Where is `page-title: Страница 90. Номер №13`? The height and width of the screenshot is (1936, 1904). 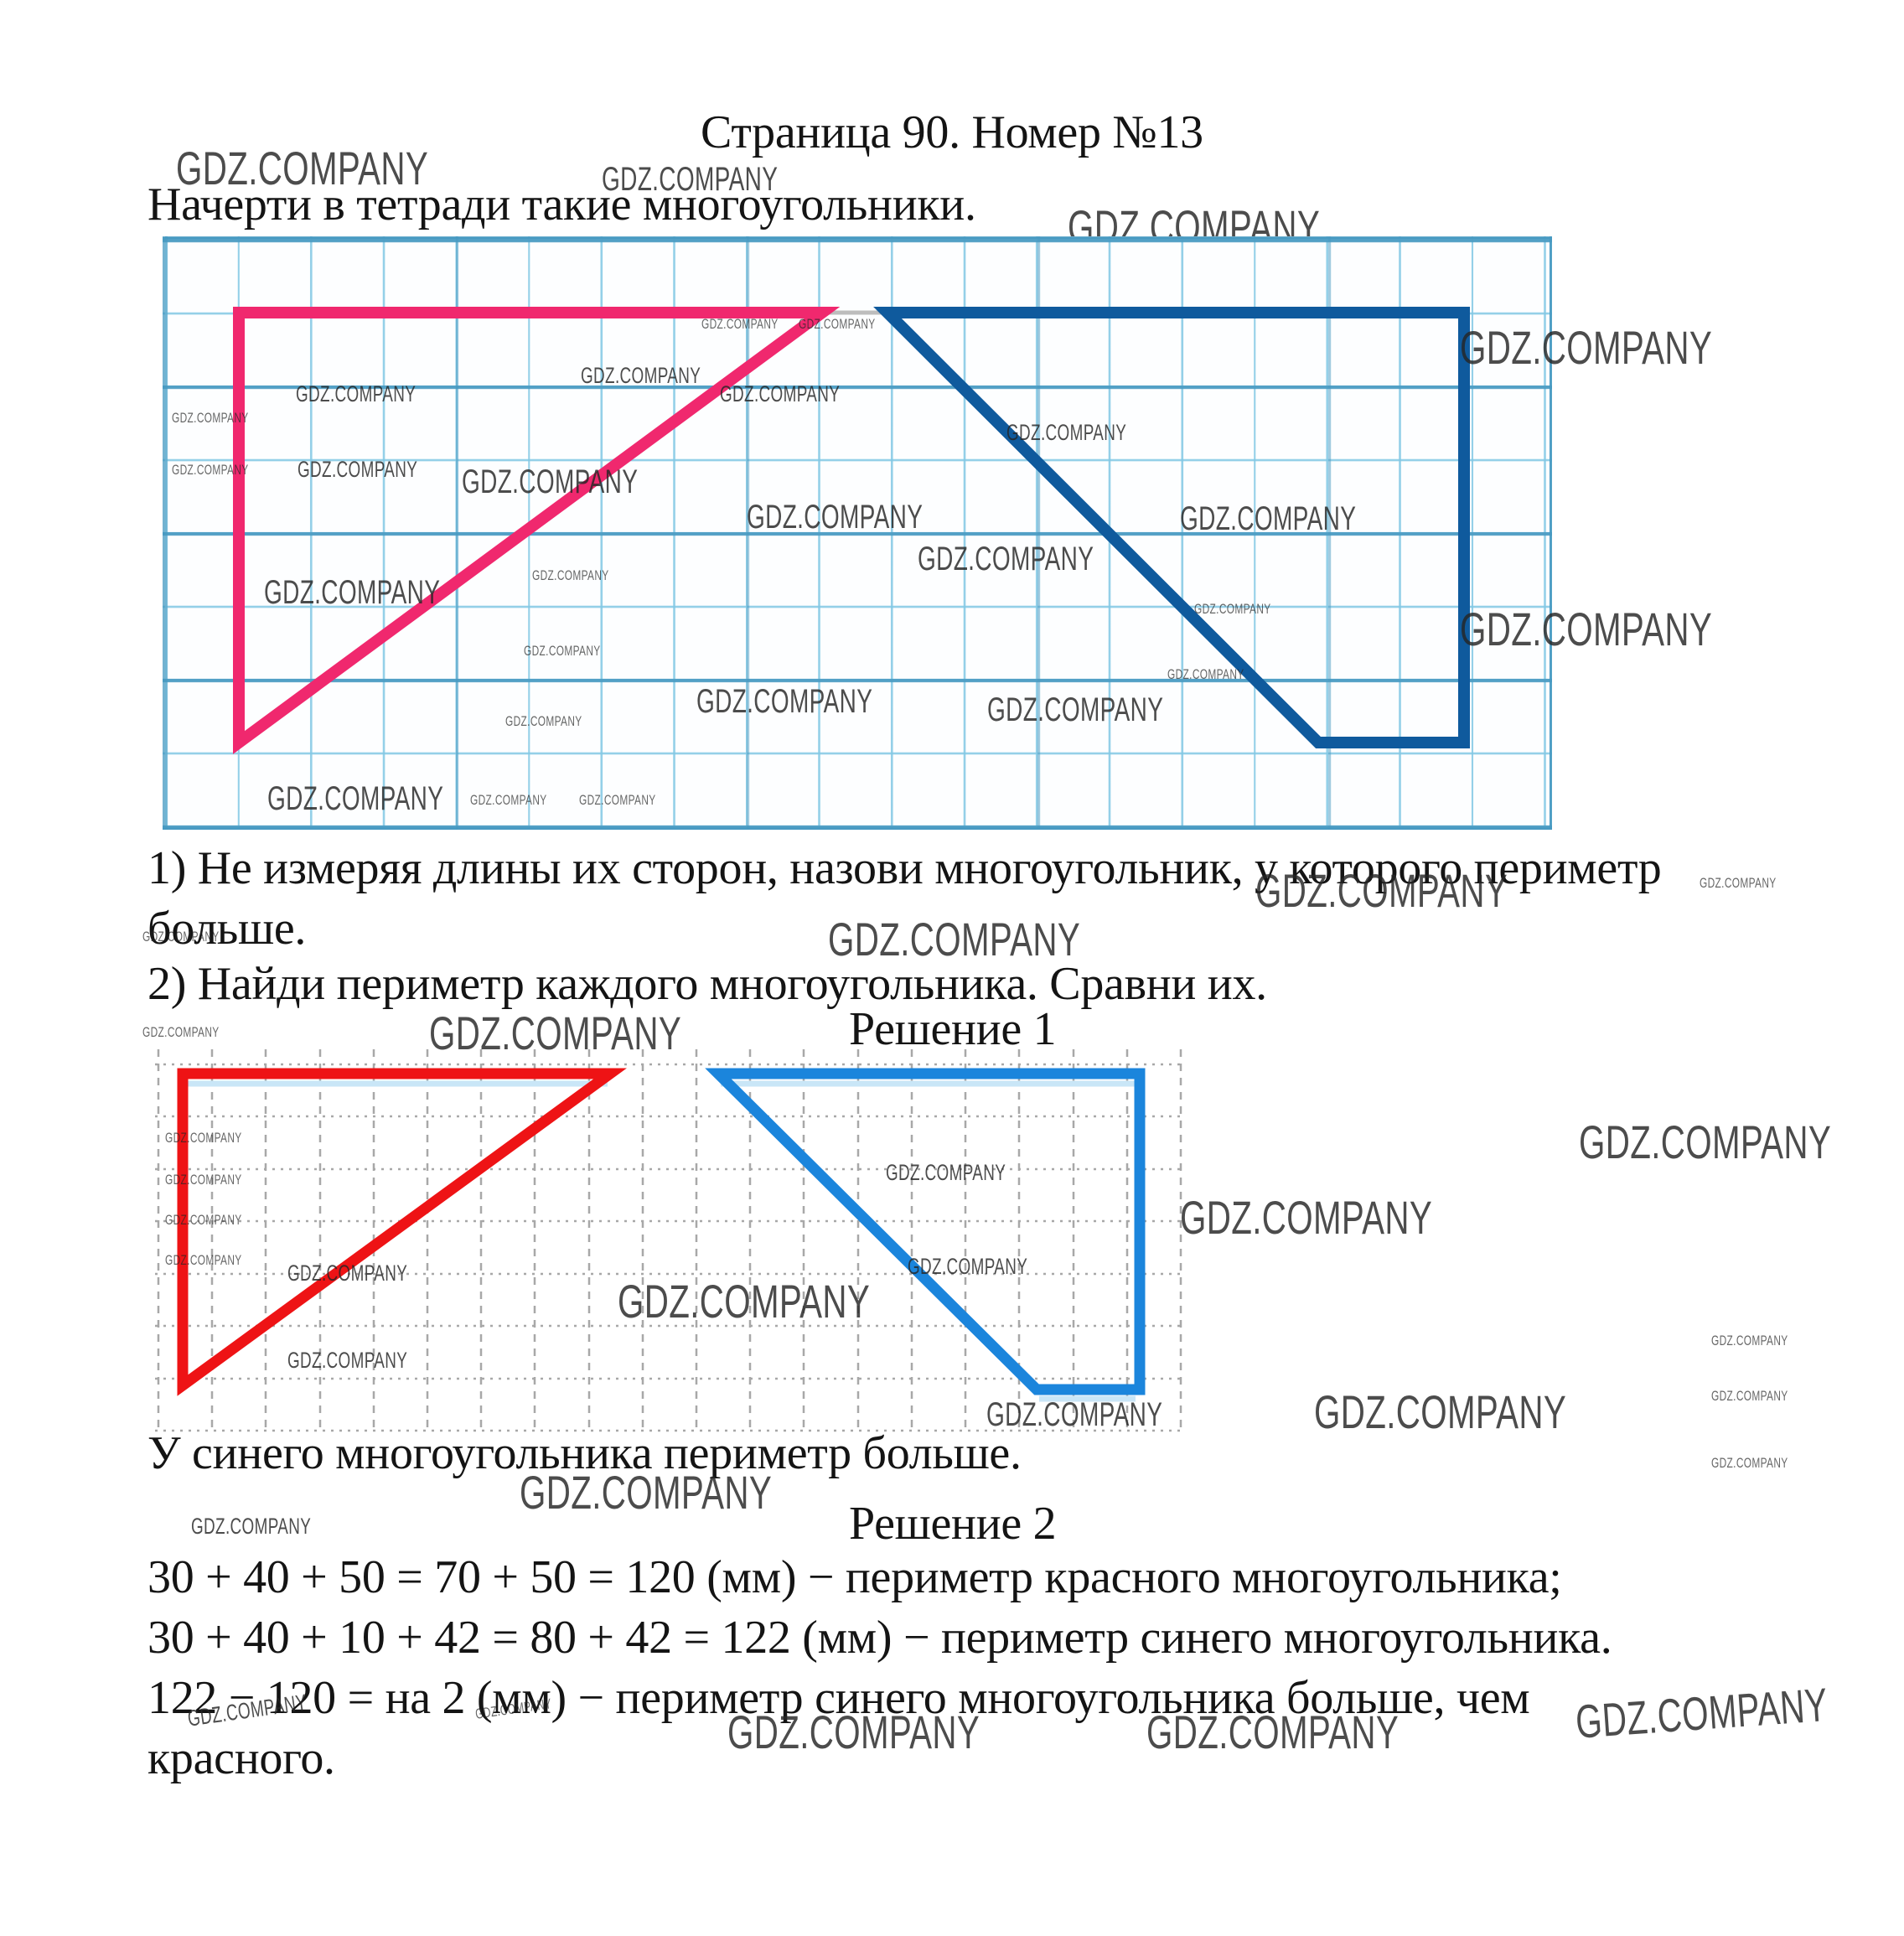
page-title: Страница 90. Номер №13 is located at coordinates (952, 132).